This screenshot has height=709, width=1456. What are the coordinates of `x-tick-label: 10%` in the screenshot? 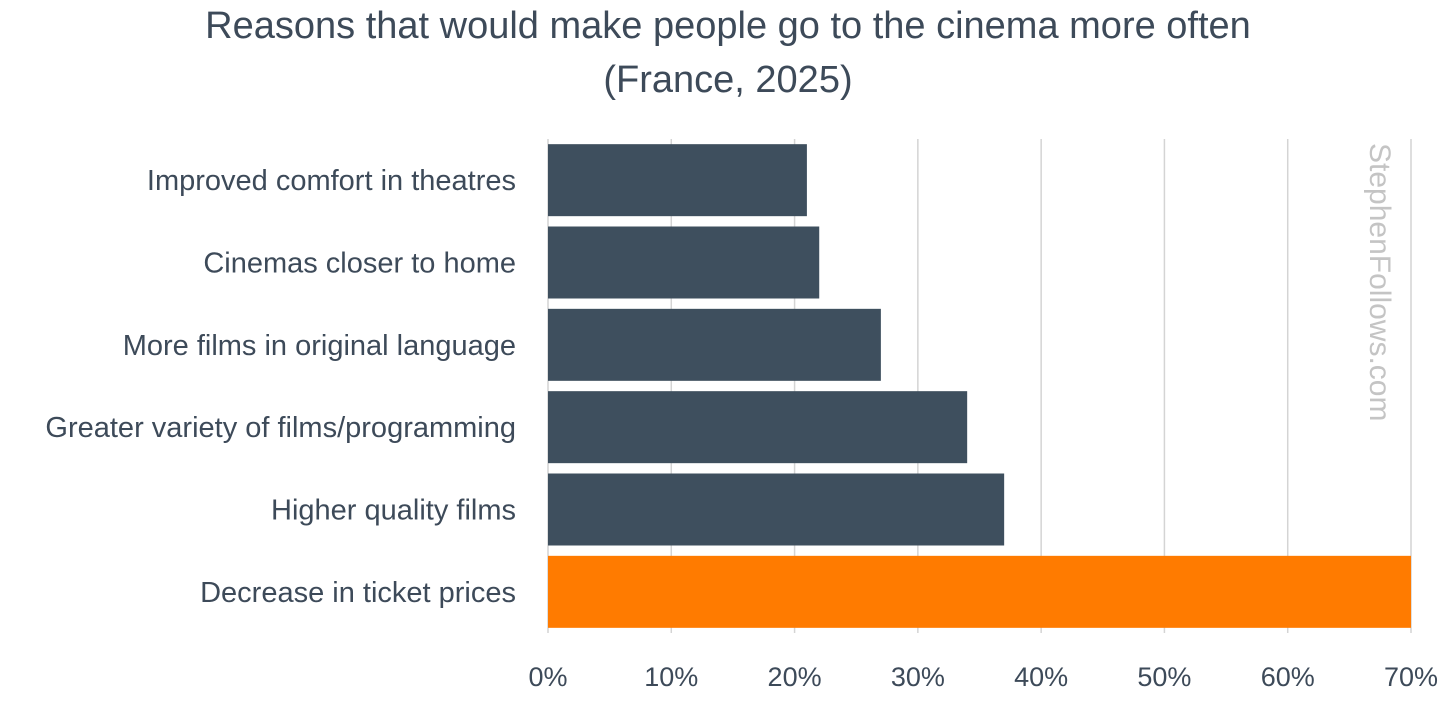 It's located at (671, 677).